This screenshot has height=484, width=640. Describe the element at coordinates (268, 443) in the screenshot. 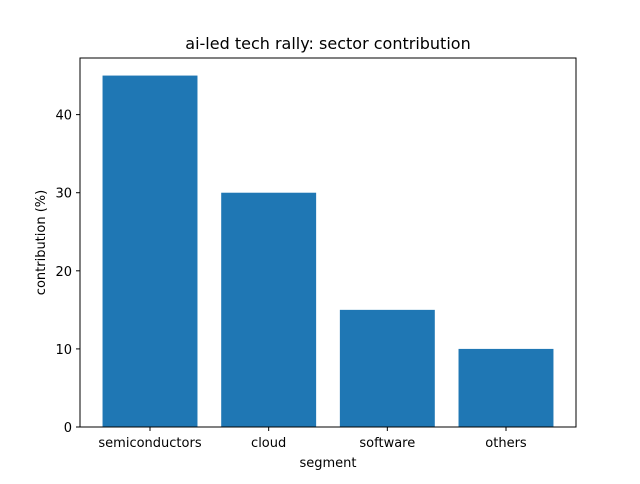

I see `x-tick-label: cloud` at that location.